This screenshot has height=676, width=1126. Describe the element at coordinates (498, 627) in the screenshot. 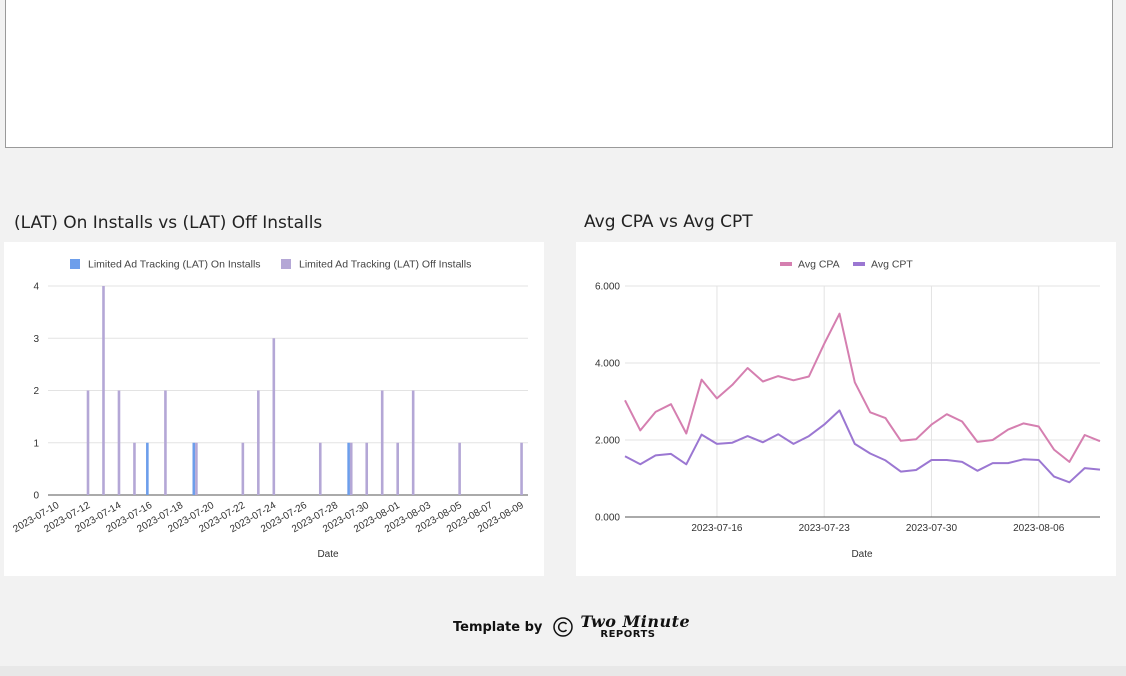

I see `footer-label: Template by` at that location.